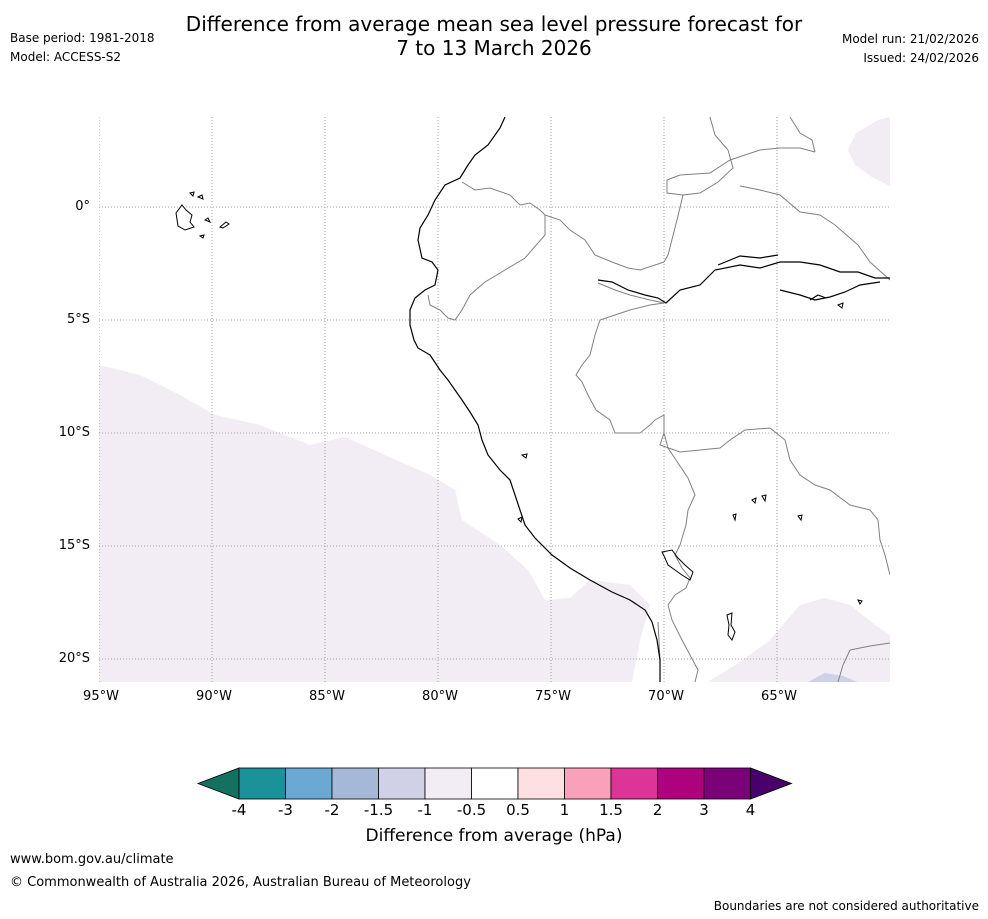  What do you see at coordinates (92, 859) in the screenshot?
I see `footer-url: www.bom.gov.au/climate` at bounding box center [92, 859].